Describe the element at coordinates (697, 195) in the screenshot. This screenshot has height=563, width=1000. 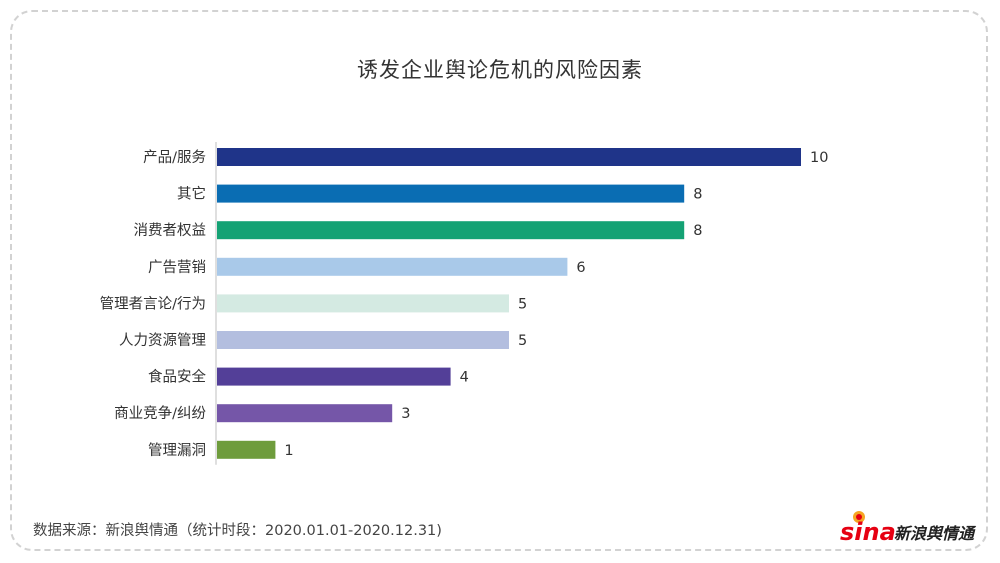
I see `value-label-2: 8` at that location.